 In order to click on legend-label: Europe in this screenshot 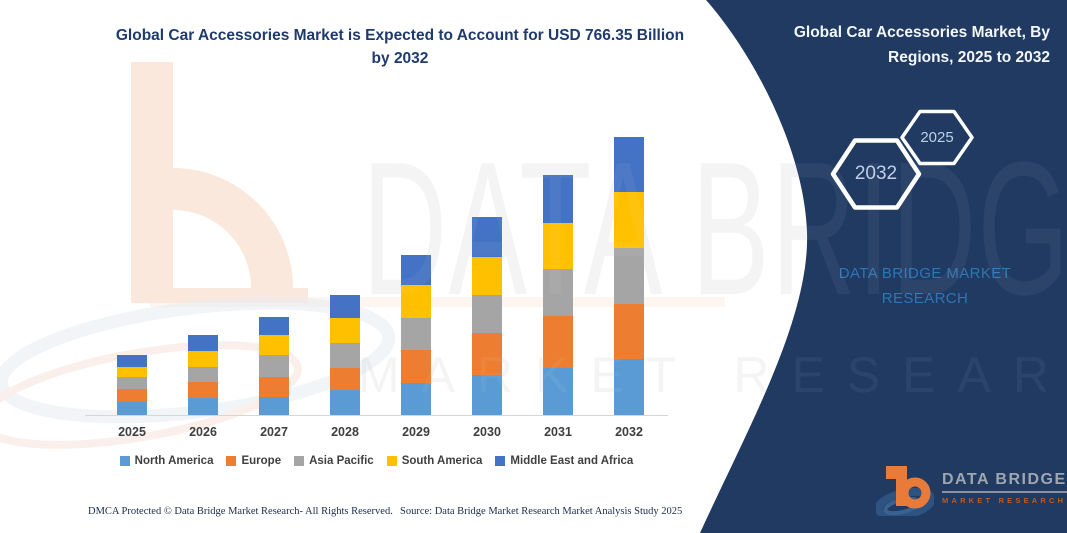, I will do `click(261, 461)`.